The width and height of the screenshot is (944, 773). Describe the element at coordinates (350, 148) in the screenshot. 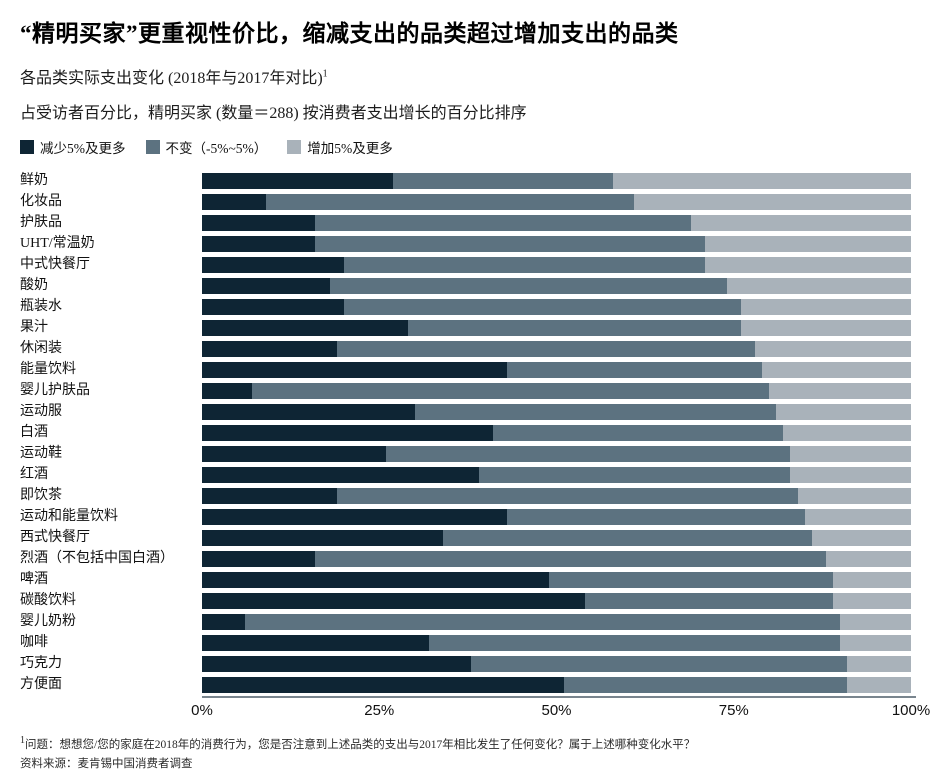

I see `legend-label-increase: 增加5%及更多` at that location.